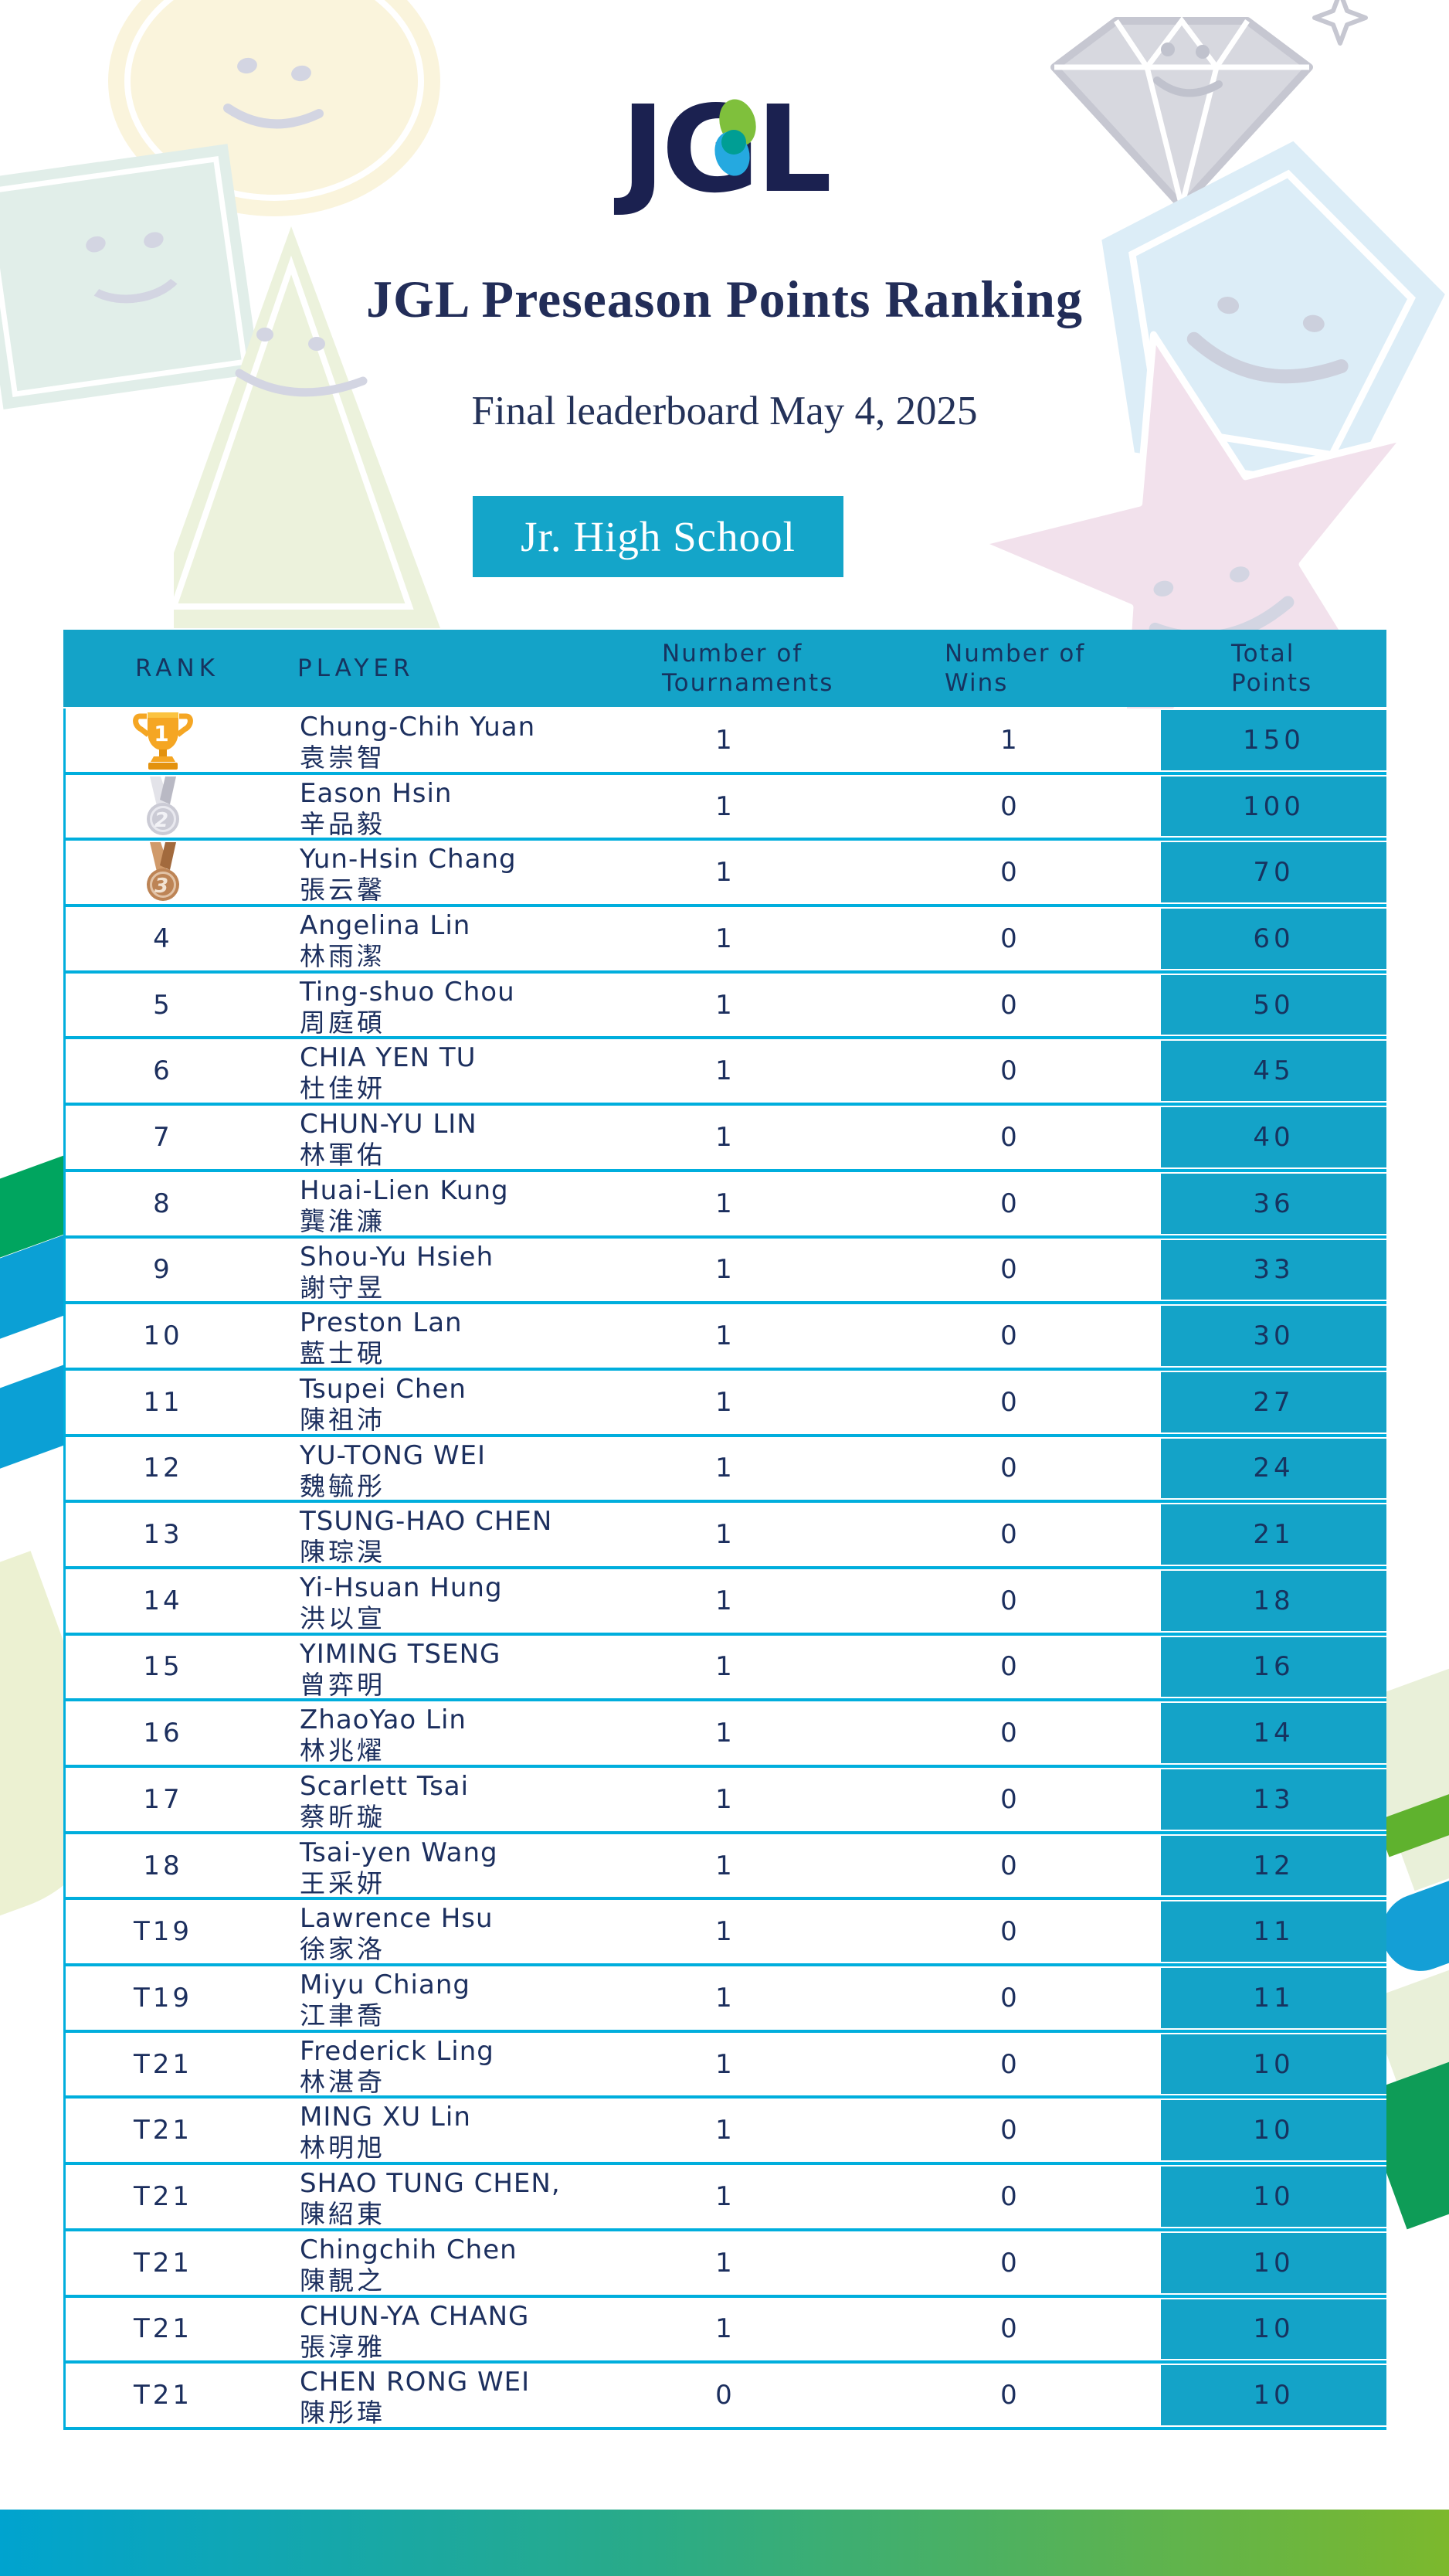  What do you see at coordinates (658, 536) in the screenshot?
I see `division-banner: Jr. High School` at bounding box center [658, 536].